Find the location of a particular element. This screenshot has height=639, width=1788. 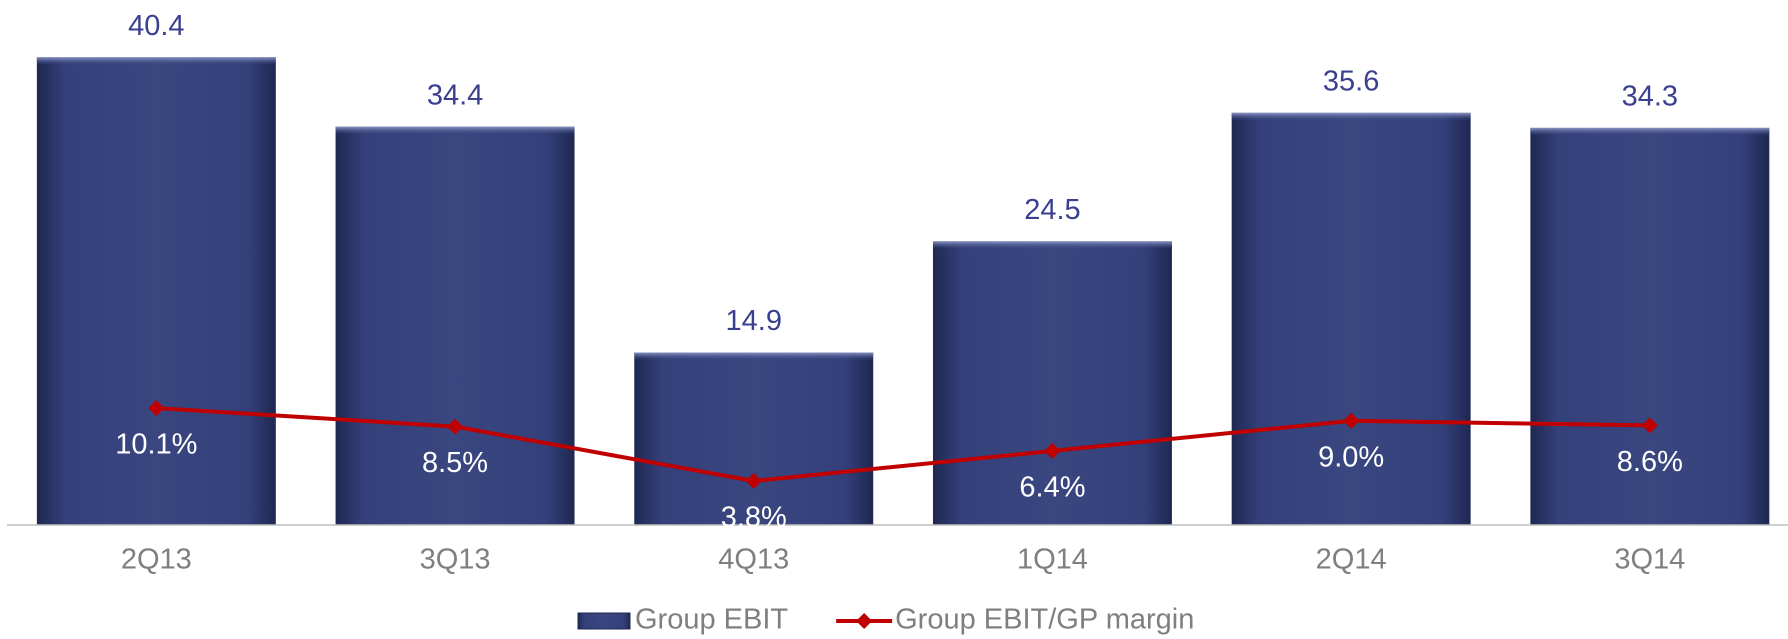

line is located at coordinates (903, 445).